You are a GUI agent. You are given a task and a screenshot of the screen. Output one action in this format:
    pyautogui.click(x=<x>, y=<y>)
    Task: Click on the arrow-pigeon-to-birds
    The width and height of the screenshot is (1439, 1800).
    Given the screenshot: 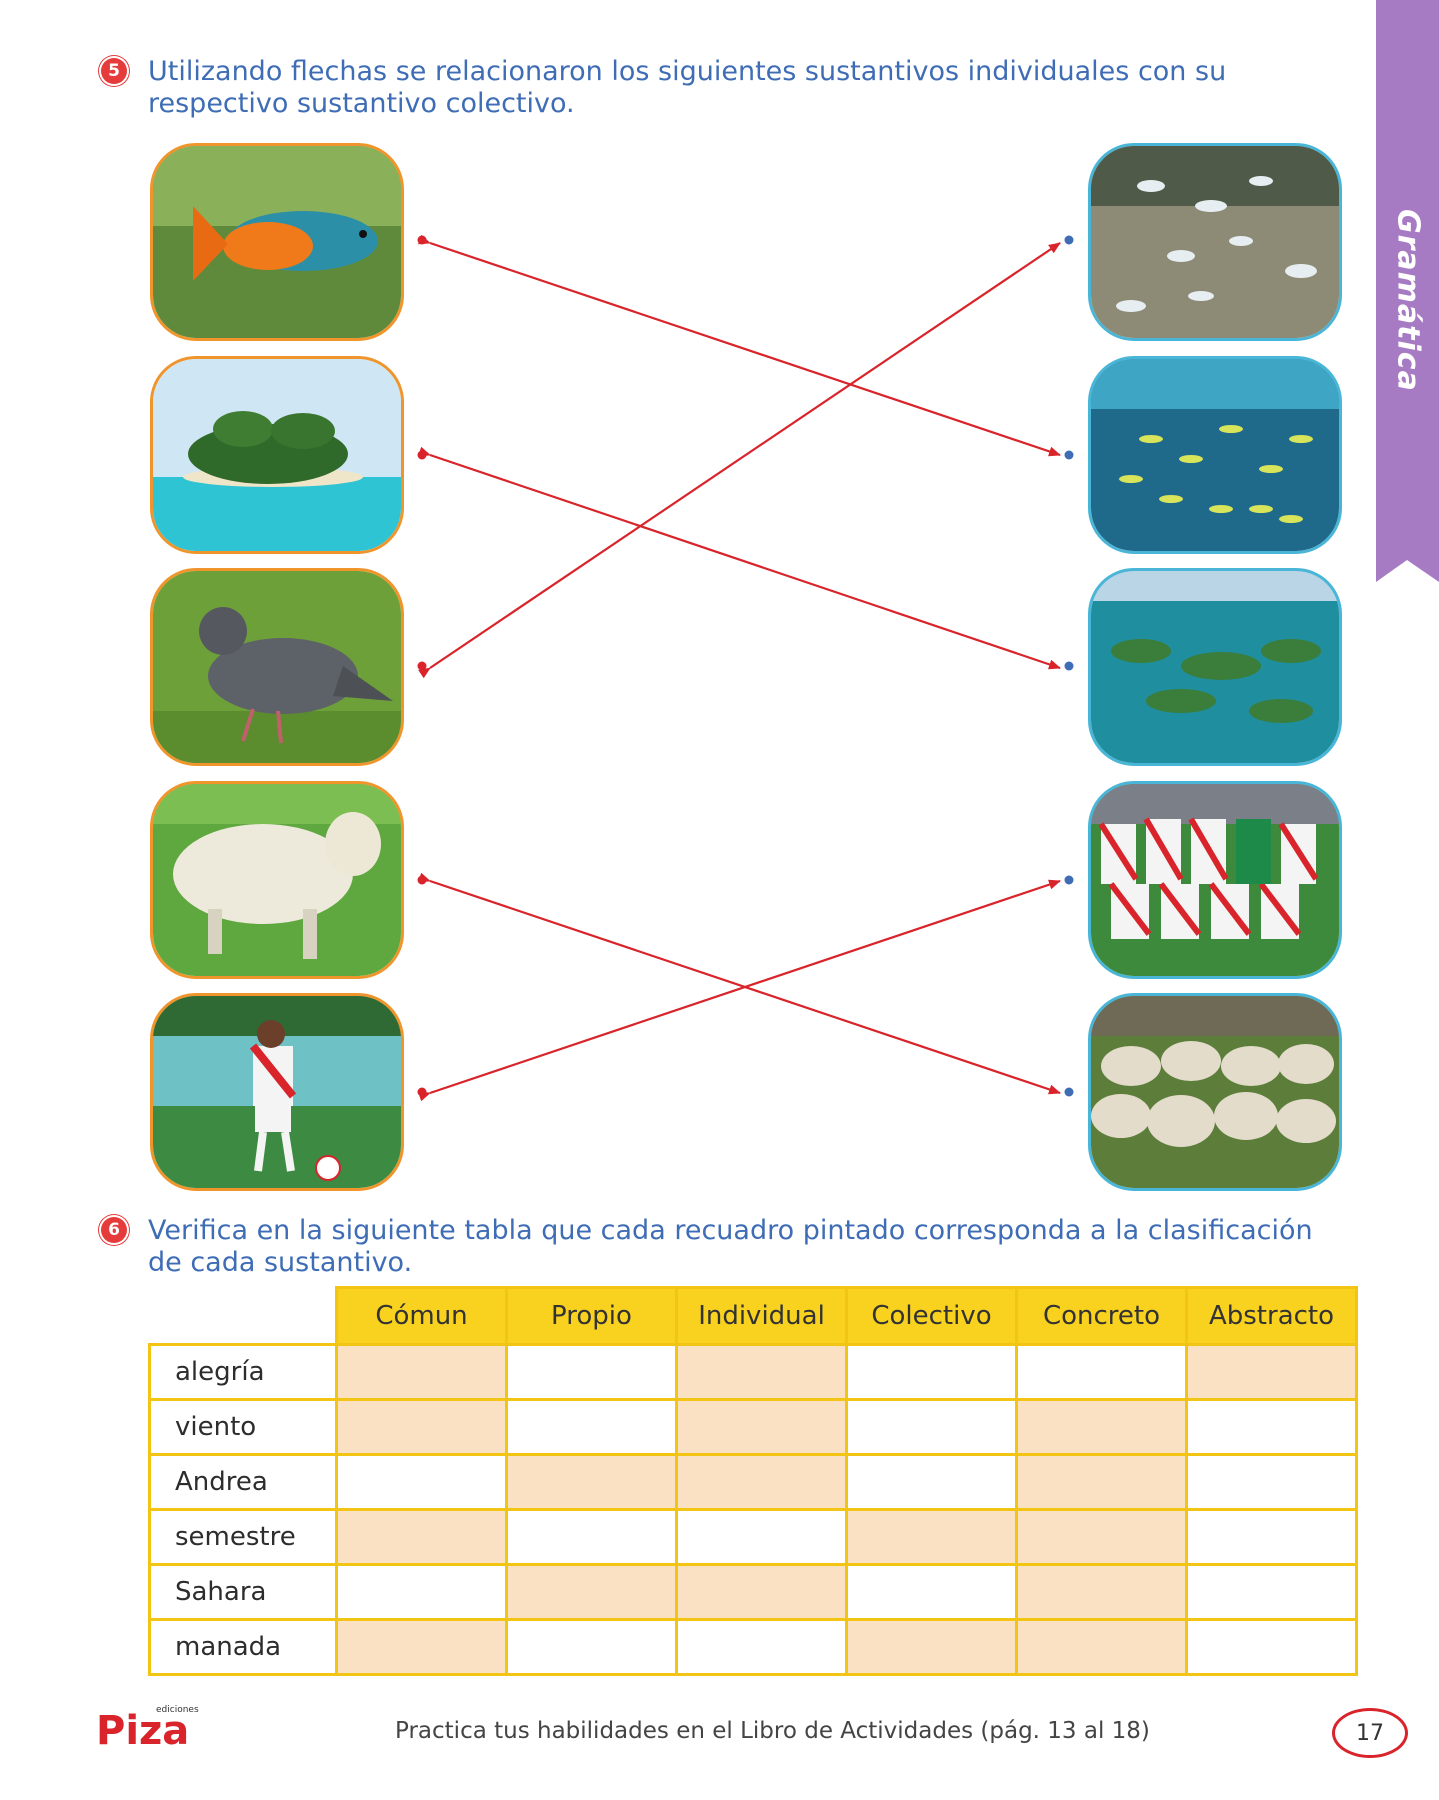 What is the action you would take?
    pyautogui.click(x=739, y=460)
    